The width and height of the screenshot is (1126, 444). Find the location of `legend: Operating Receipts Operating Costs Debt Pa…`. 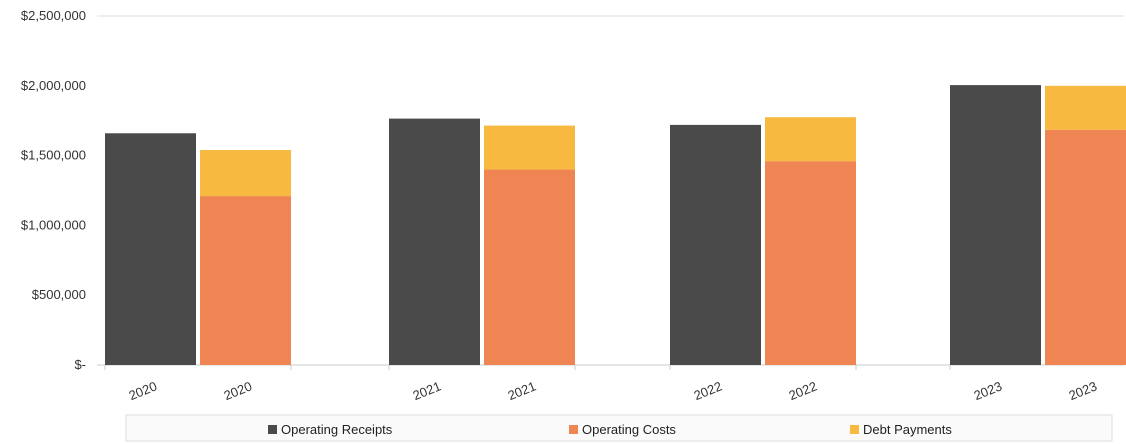

legend: Operating Receipts Operating Costs Debt Pa… is located at coordinates (619, 428).